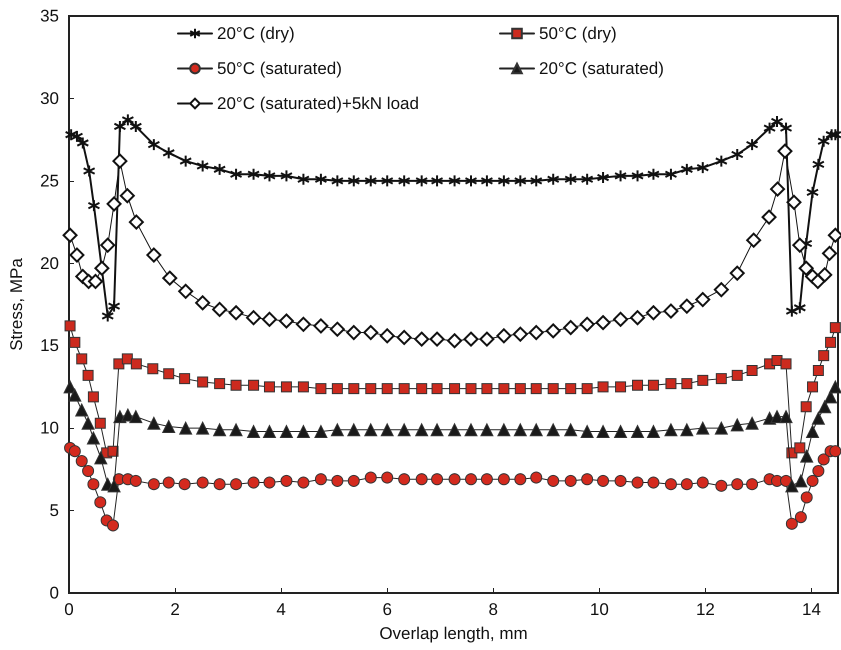  What do you see at coordinates (599, 609) in the screenshot?
I see `x-tick-label: 10` at bounding box center [599, 609].